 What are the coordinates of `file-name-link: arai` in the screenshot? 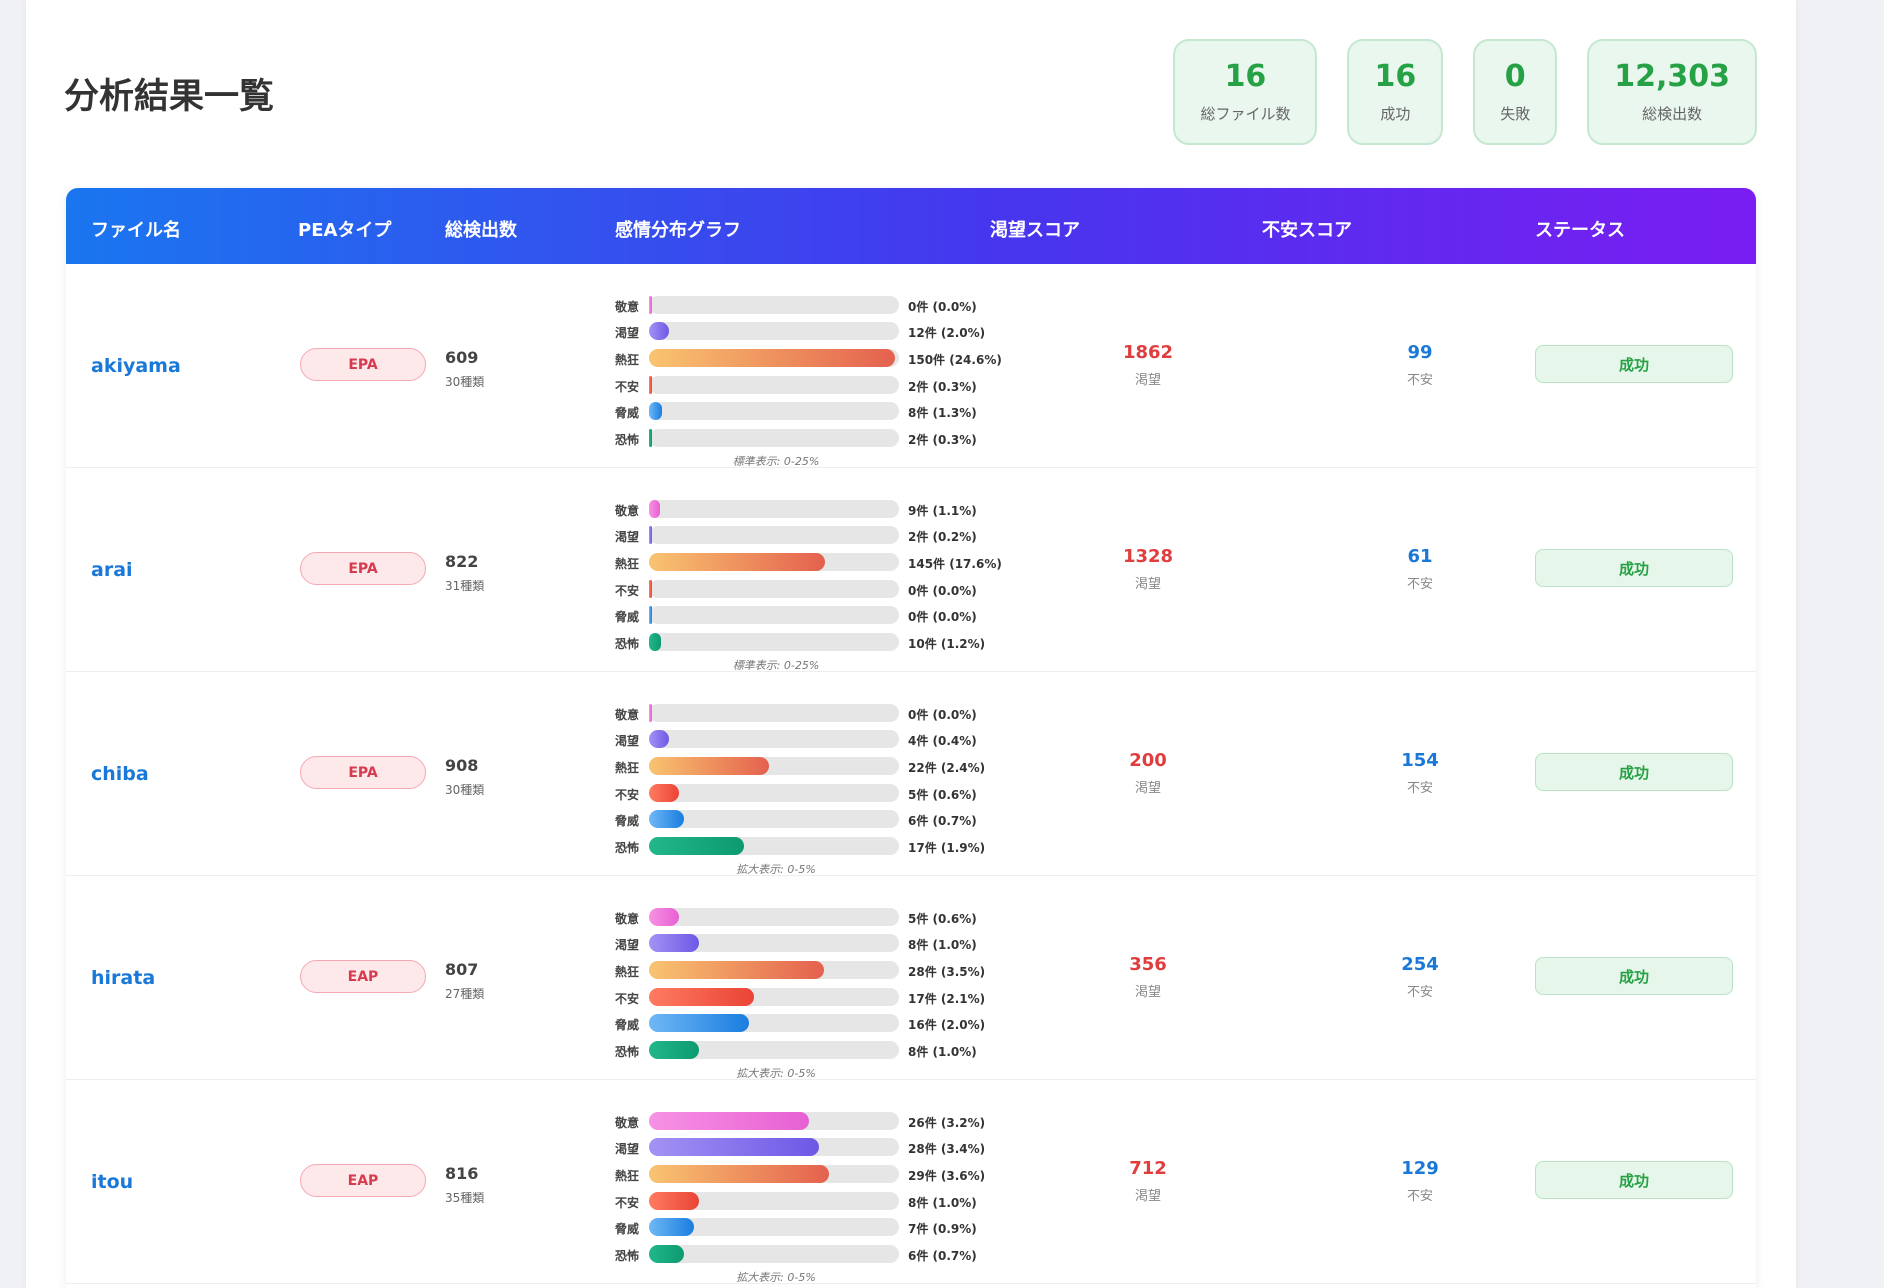 It's located at (112, 570).